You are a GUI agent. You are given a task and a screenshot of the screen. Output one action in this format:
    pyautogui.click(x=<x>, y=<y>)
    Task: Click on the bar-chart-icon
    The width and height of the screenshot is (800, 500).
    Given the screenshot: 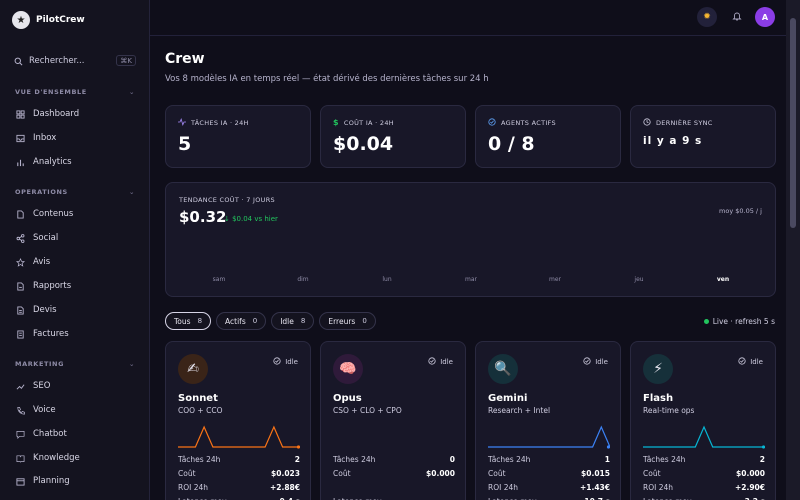 What is the action you would take?
    pyautogui.click(x=20, y=162)
    